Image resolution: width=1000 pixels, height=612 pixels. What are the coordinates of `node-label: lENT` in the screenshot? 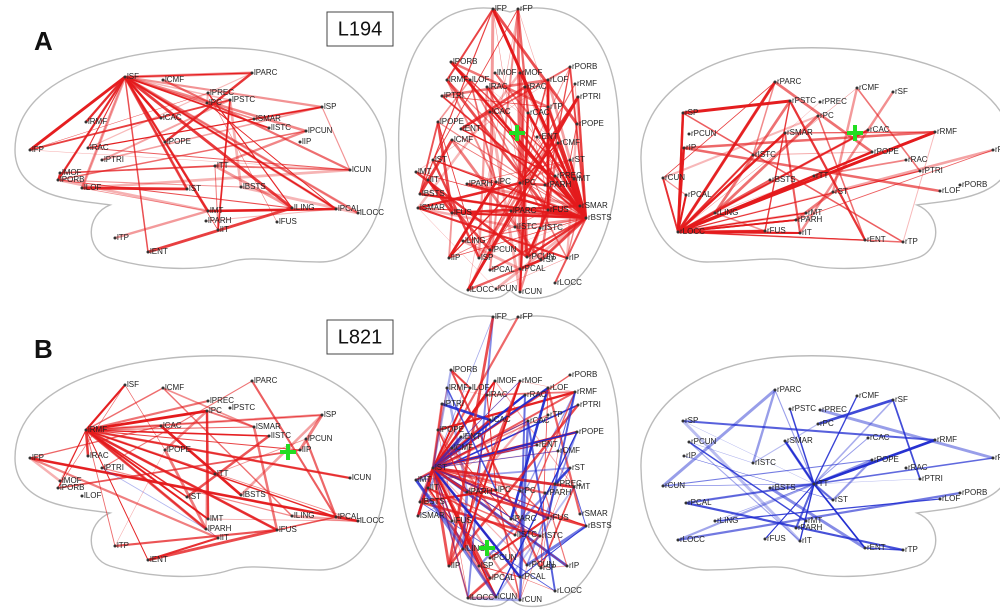 It's located at (472, 436).